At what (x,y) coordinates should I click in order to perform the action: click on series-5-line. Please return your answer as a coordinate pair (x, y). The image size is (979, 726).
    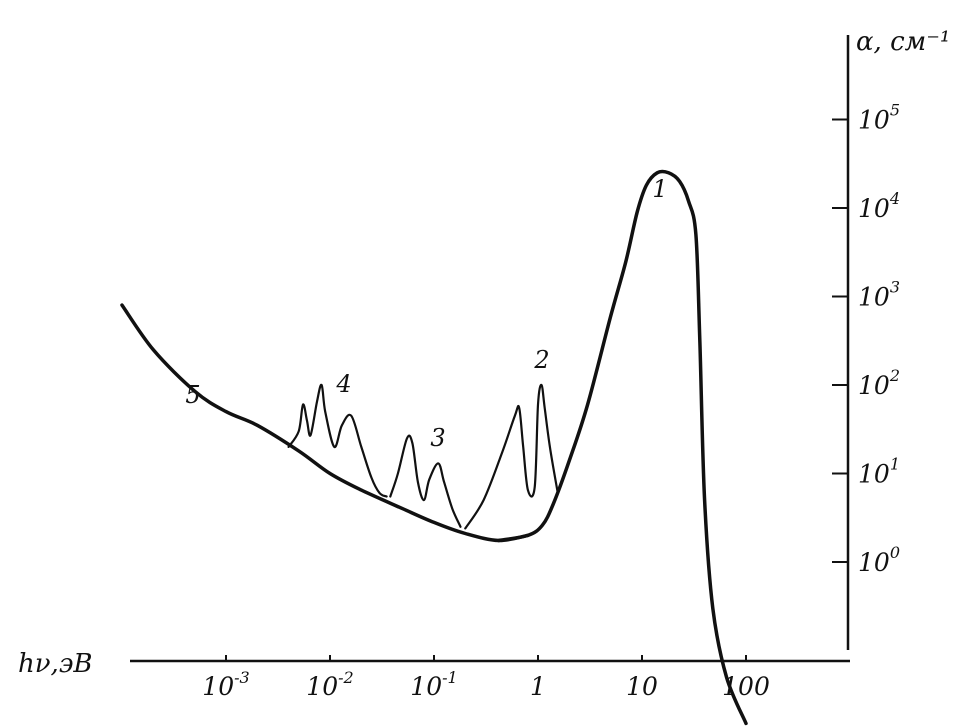
    Looking at the image, I should click on (325, 423).